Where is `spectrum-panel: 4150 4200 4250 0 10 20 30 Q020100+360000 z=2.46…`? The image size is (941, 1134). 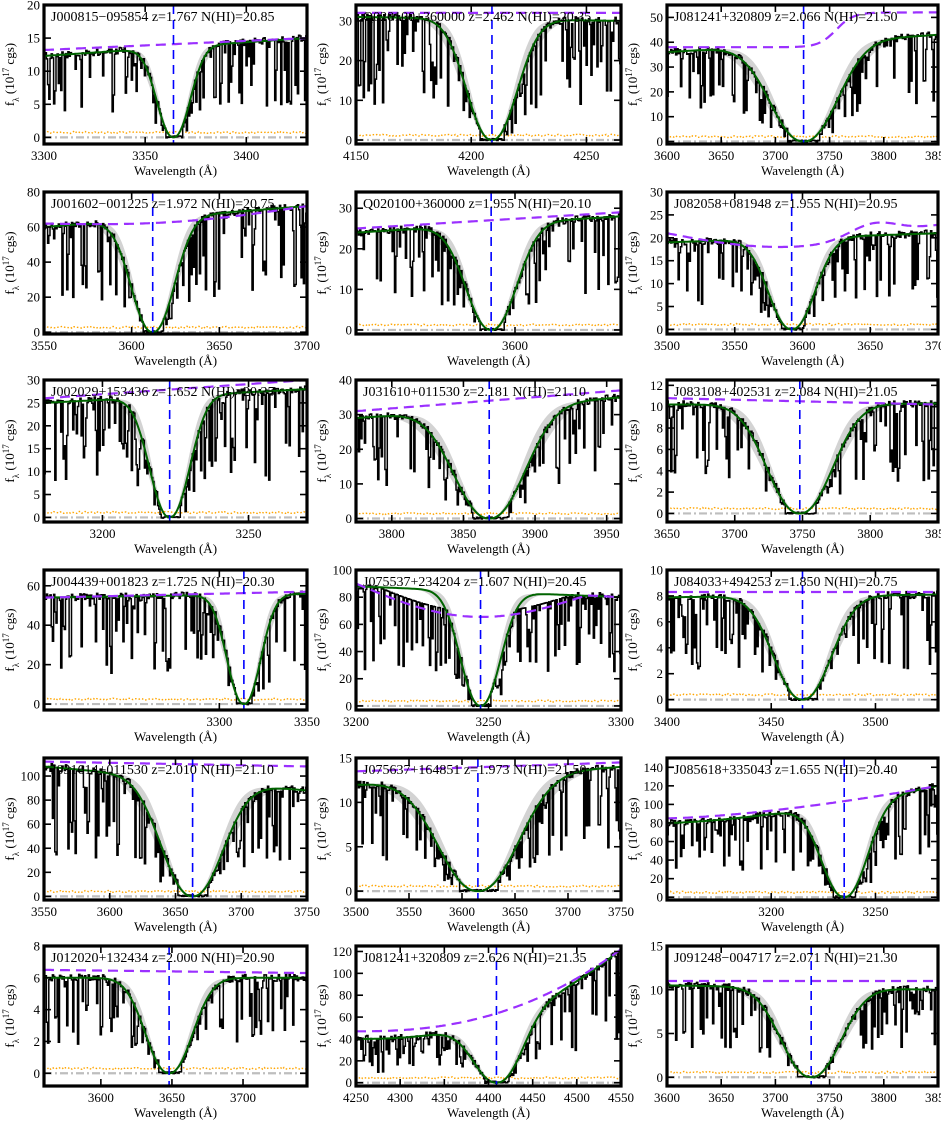
spectrum-panel: 4150 4200 4250 0 10 20 30 Q020100+360000 z=2.46… is located at coordinates (468, 90).